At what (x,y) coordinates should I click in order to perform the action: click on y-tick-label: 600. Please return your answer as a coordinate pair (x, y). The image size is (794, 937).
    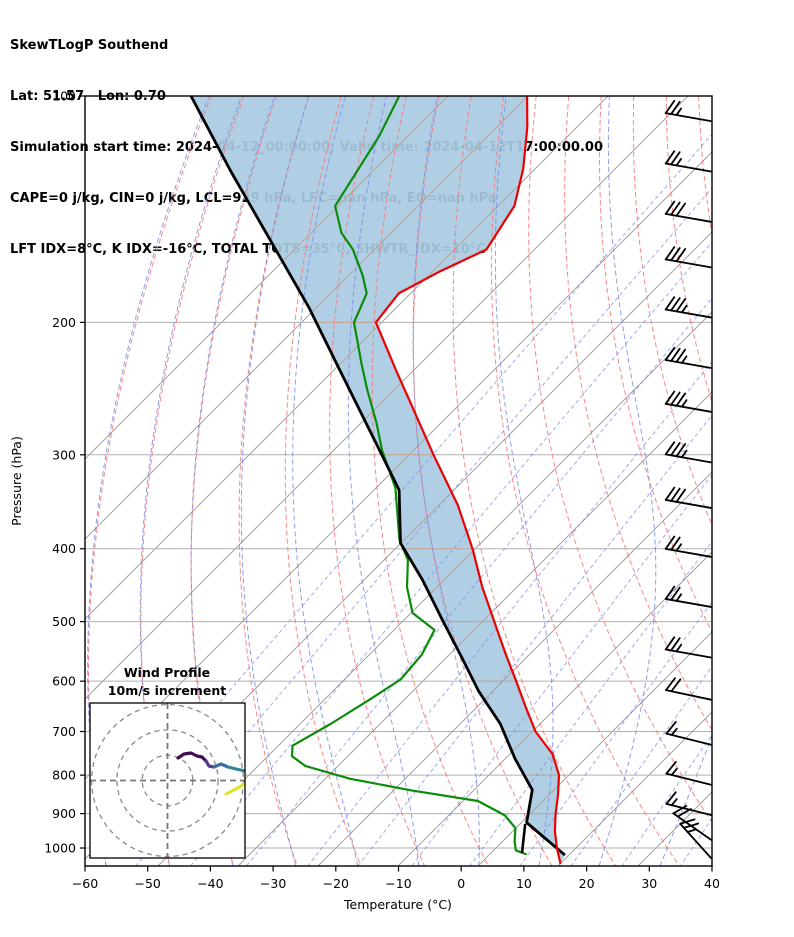
    Looking at the image, I should click on (64, 681).